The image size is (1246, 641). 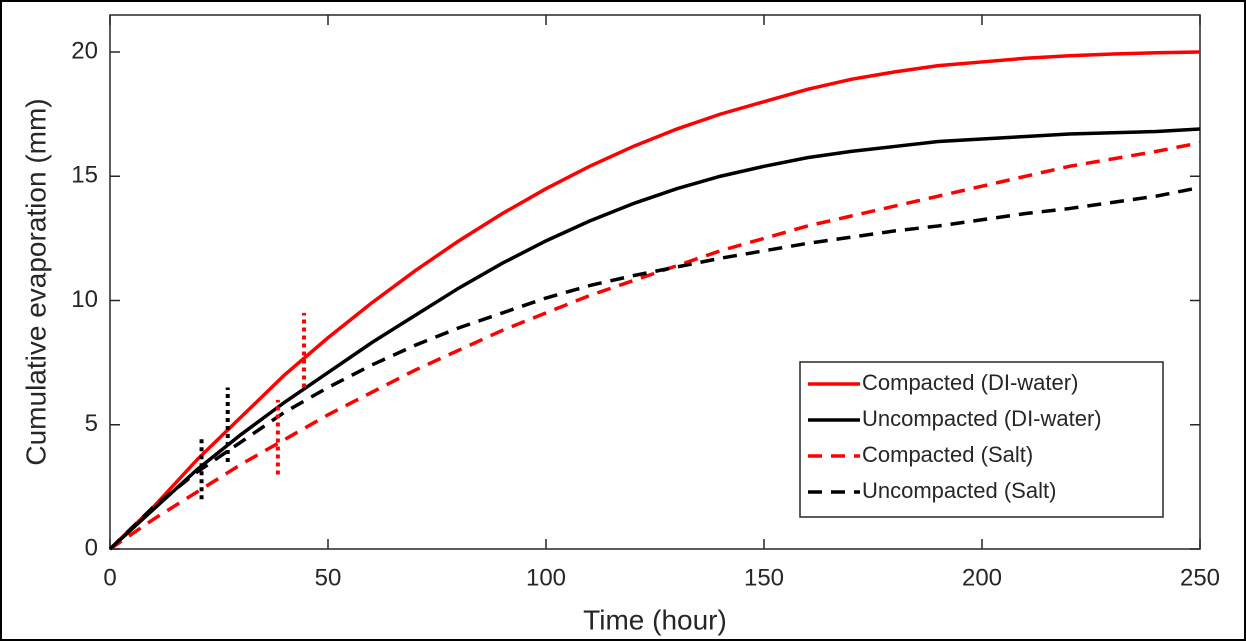 I want to click on x-tick-label: 0, so click(x=109, y=577).